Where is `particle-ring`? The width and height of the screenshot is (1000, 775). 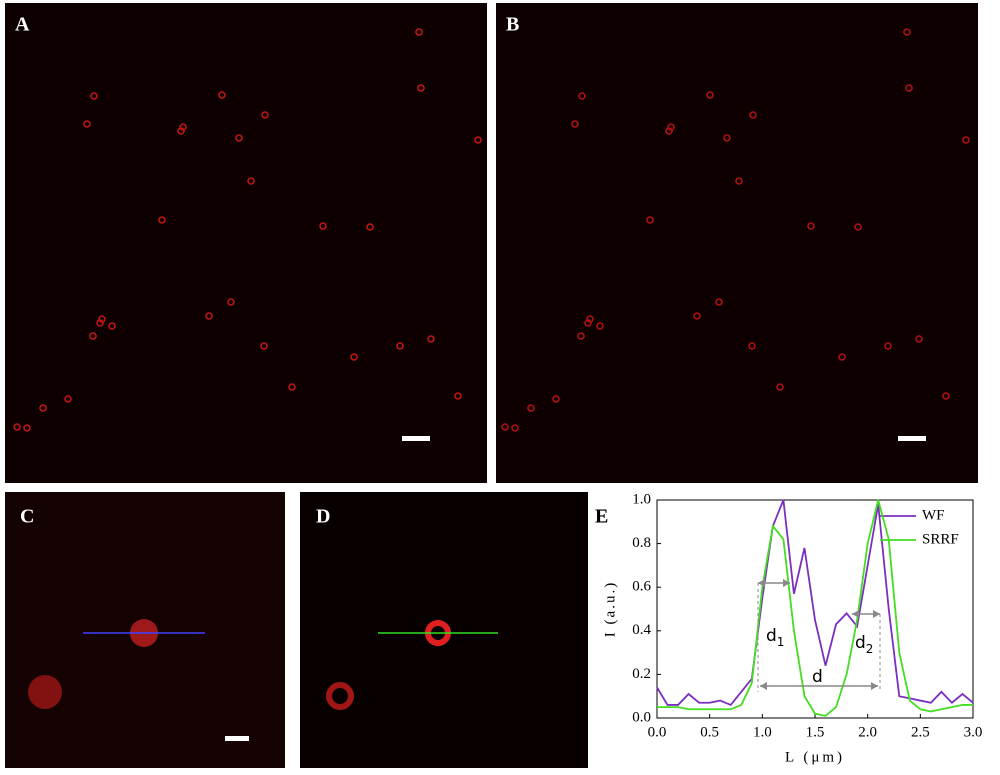 particle-ring is located at coordinates (340, 696).